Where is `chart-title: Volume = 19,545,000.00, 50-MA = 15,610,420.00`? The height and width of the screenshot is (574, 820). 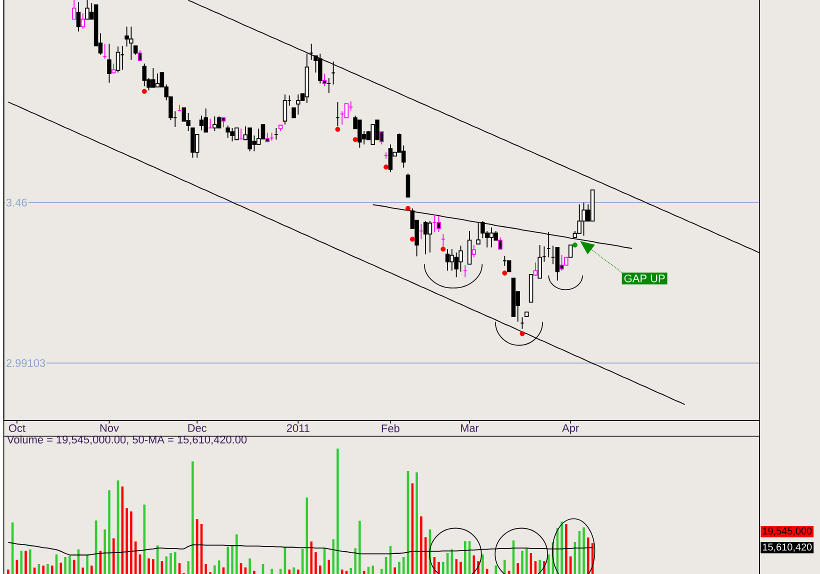
chart-title: Volume = 19,545,000.00, 50-MA = 15,610,420.00 is located at coordinates (127, 440).